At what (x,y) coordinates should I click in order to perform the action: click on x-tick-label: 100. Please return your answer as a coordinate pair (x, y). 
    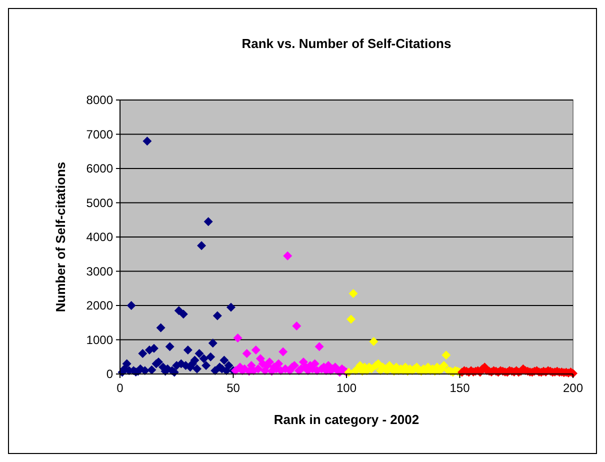
    Looking at the image, I should click on (346, 388).